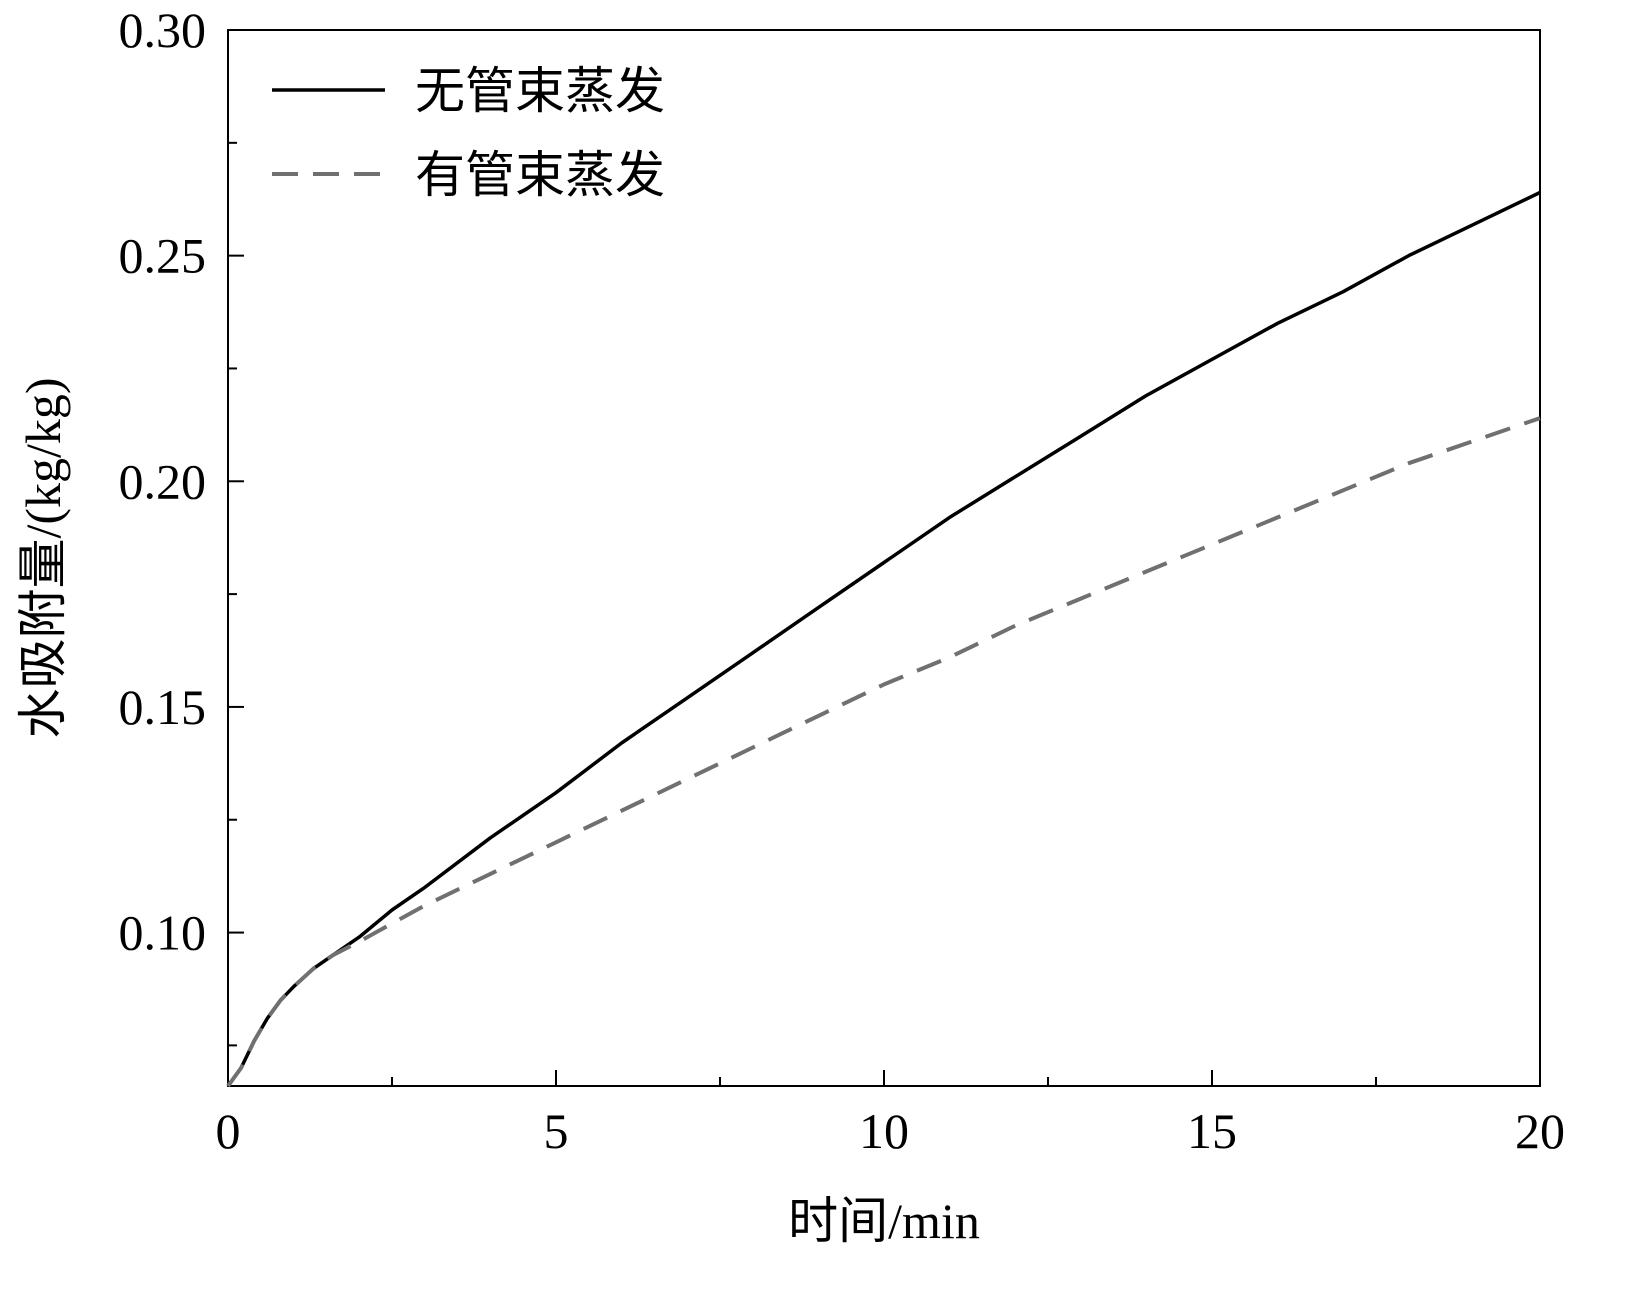 The image size is (1633, 1307). Describe the element at coordinates (540, 91) in the screenshot. I see `legend-label-1: 无管束蒸发` at that location.